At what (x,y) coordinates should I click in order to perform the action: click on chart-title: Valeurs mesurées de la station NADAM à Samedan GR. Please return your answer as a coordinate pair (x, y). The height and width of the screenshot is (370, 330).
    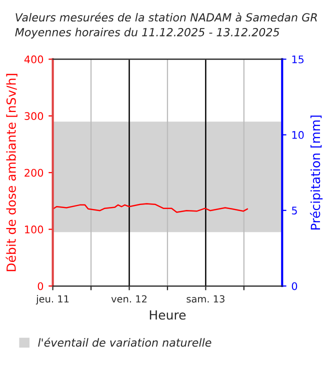
    Looking at the image, I should click on (166, 17).